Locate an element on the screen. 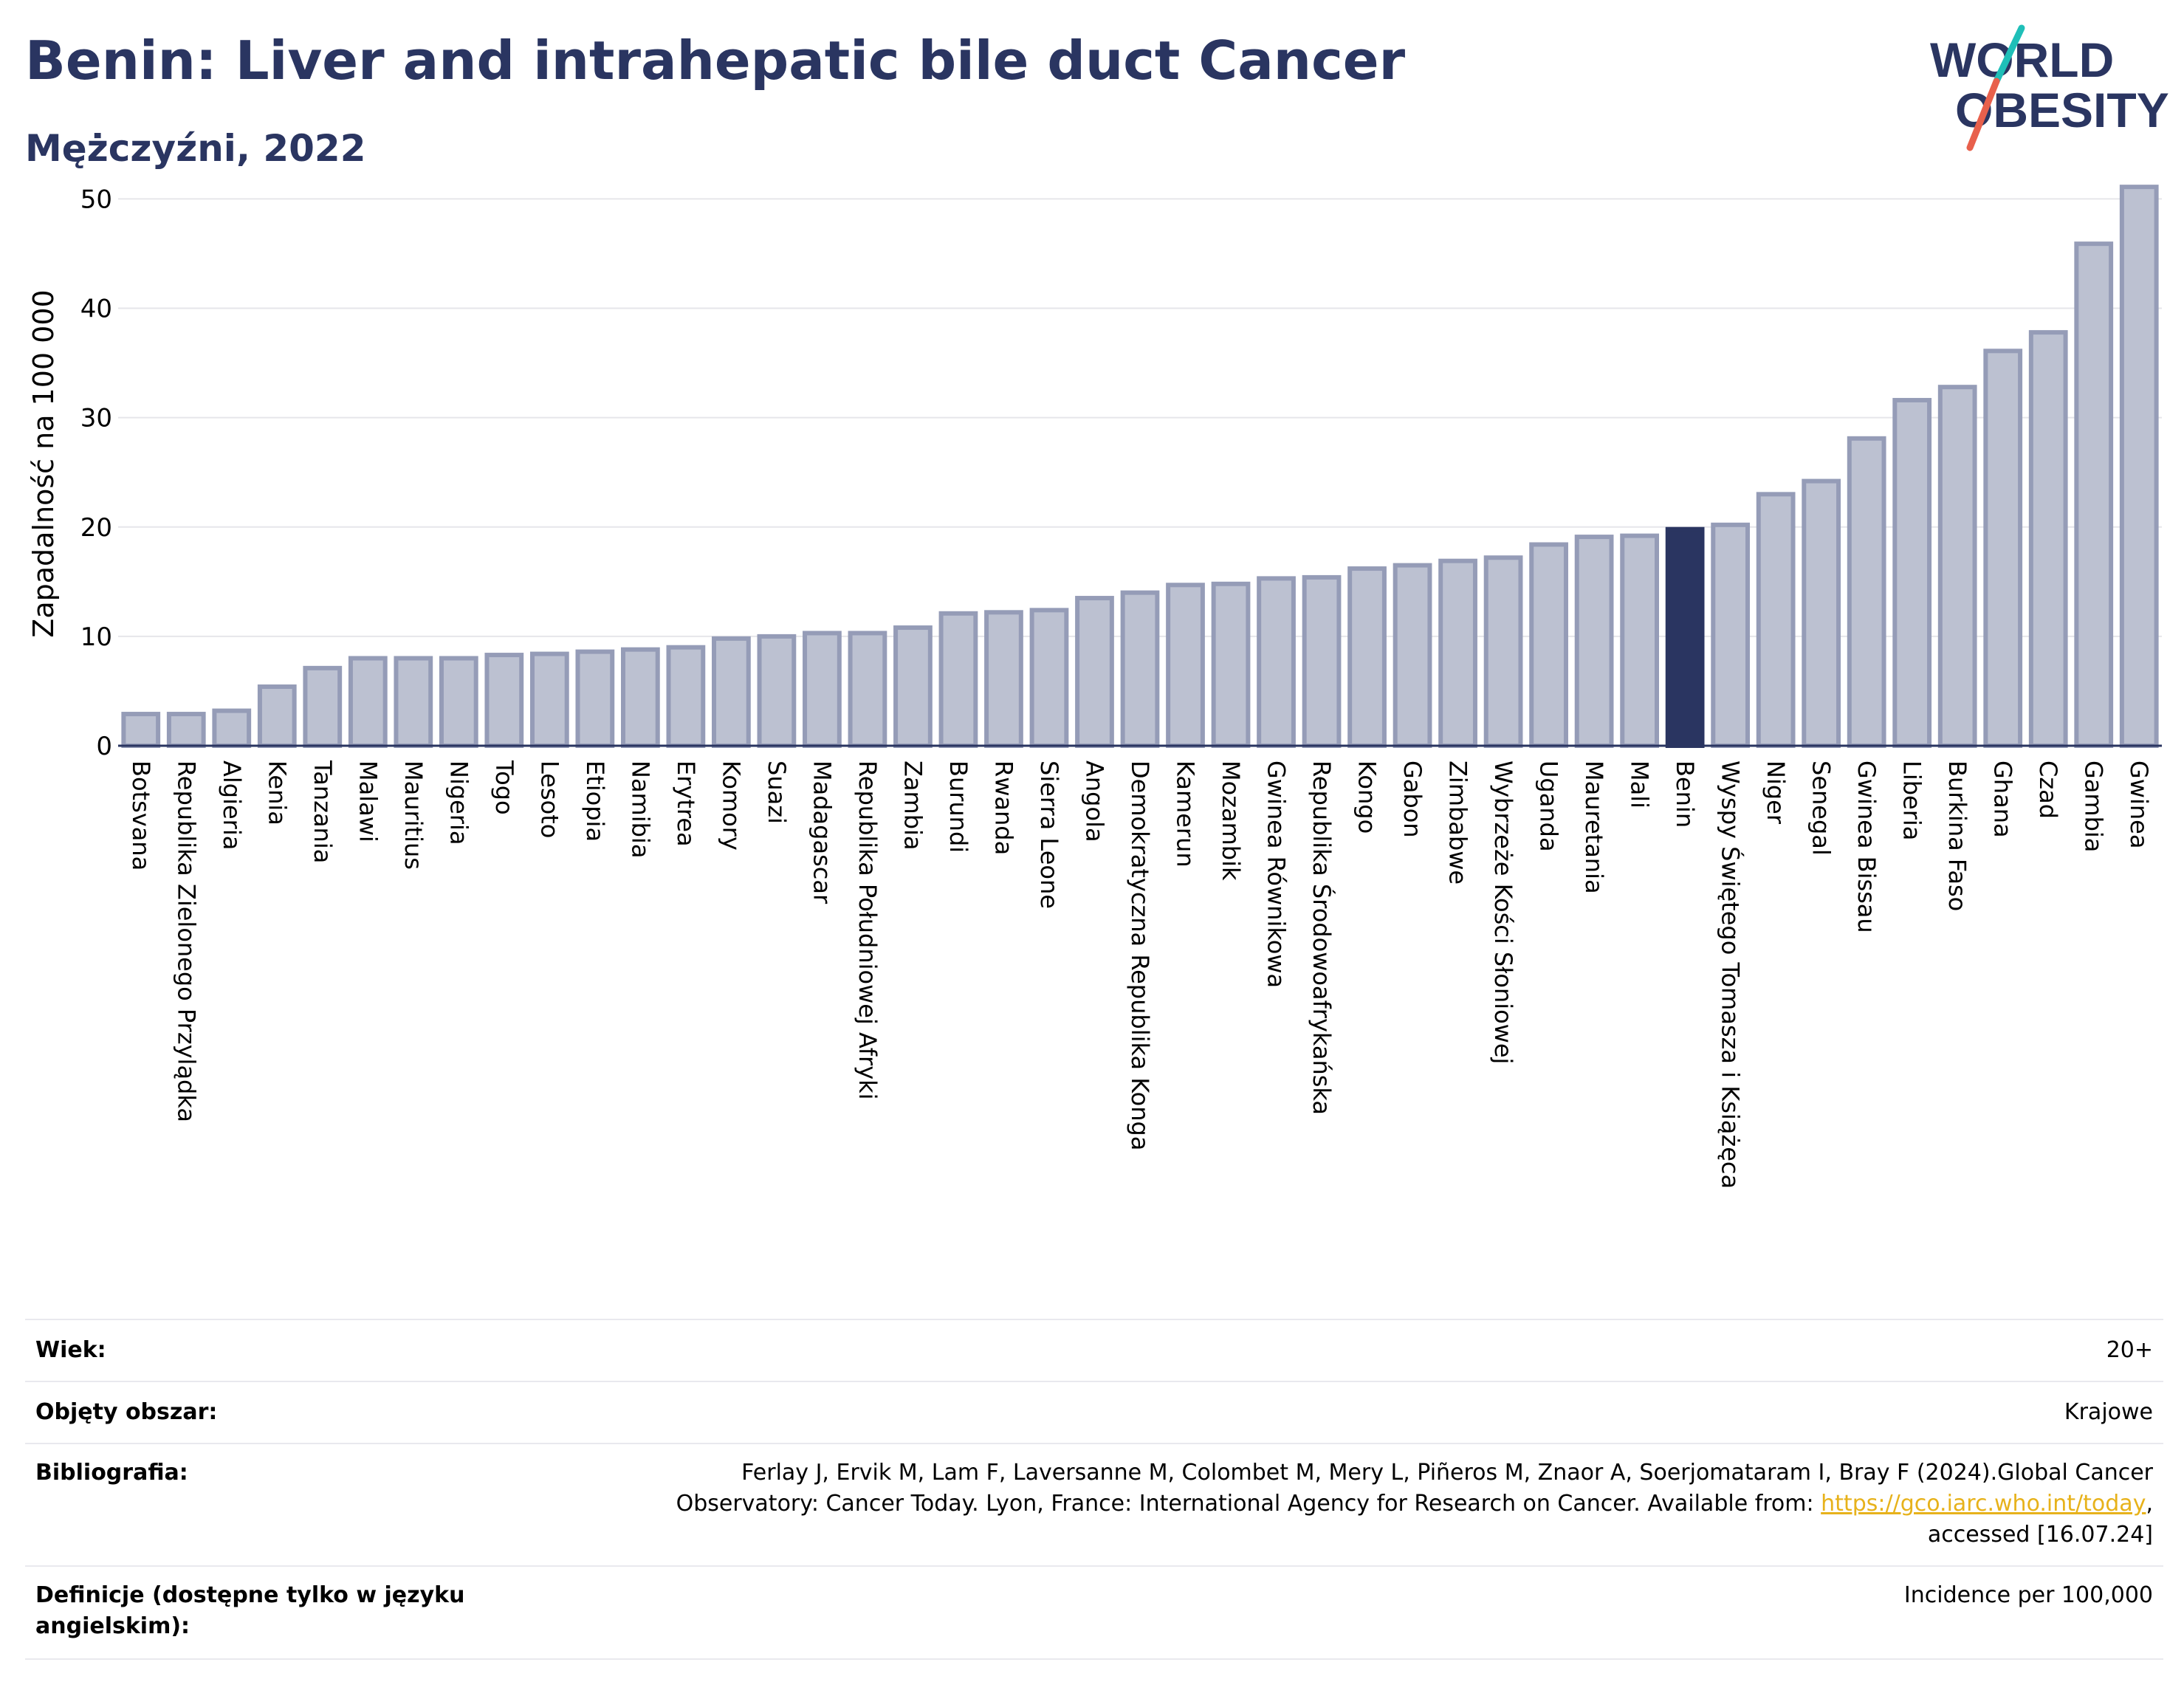 This screenshot has height=1696, width=2184. x-tick-label: Namibia is located at coordinates (640, 810).